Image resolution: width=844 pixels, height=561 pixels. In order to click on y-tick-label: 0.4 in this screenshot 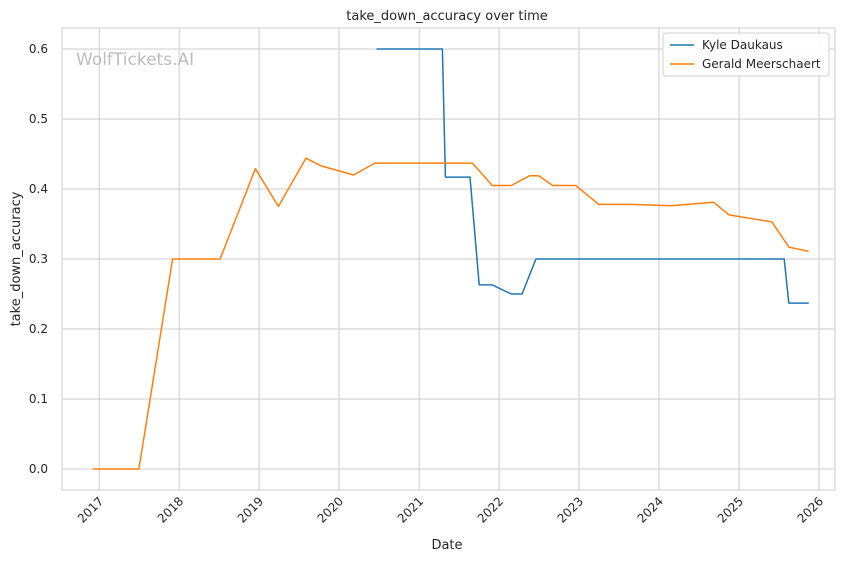, I will do `click(38, 189)`.